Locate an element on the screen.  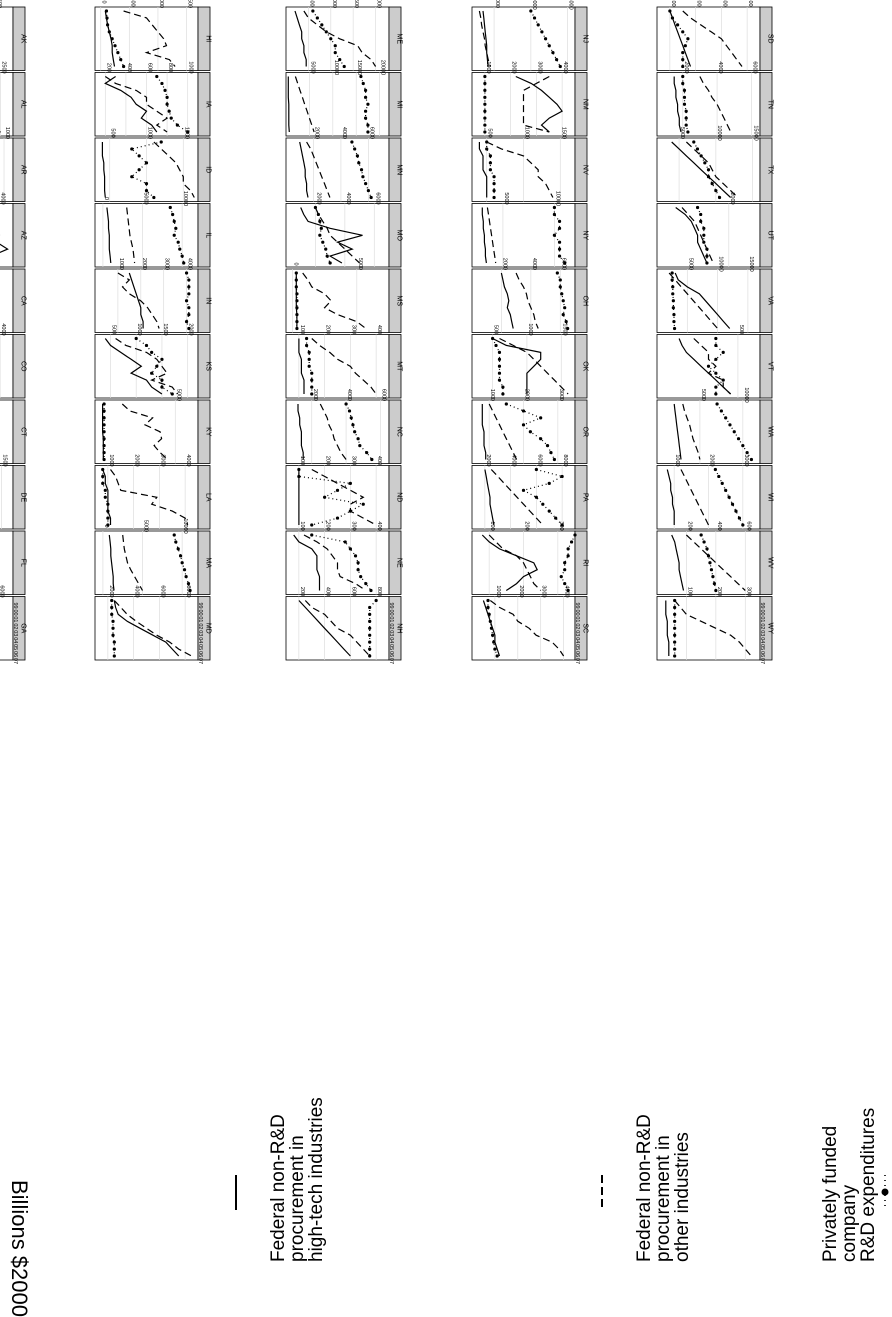
panel-ks: KS 500 1000 1500 2000 is located at coordinates (153, 361).